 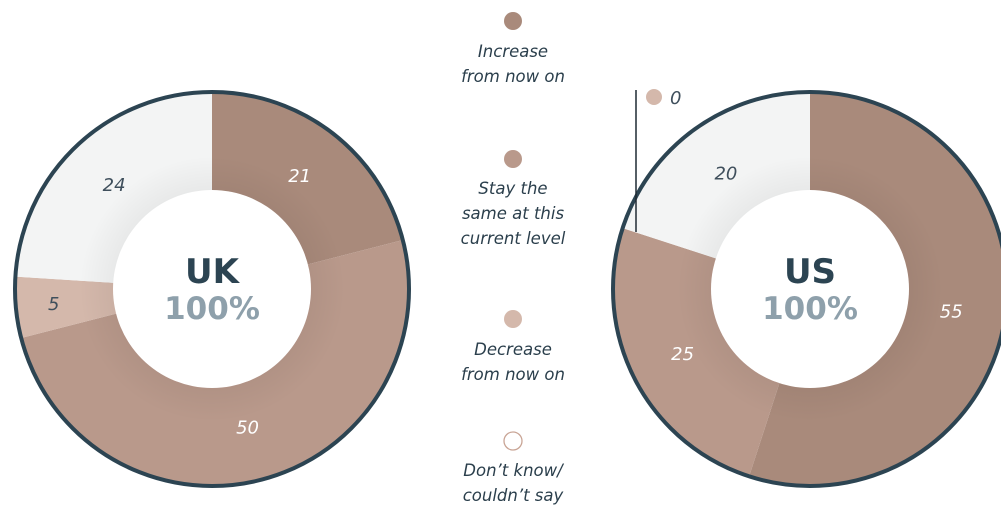 I want to click on legend-label-stay-same-line-3: current level, so click(x=513, y=238).